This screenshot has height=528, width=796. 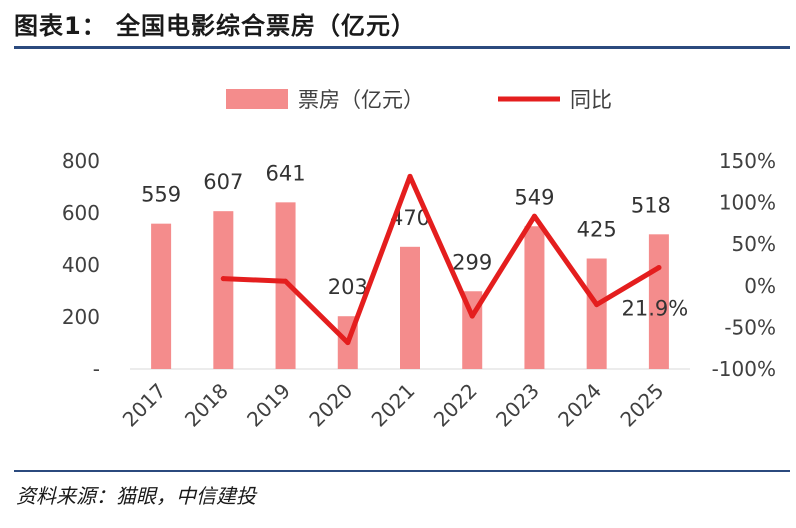 What do you see at coordinates (655, 309) in the screenshot?
I see `yoy-end-label: 21.9%` at bounding box center [655, 309].